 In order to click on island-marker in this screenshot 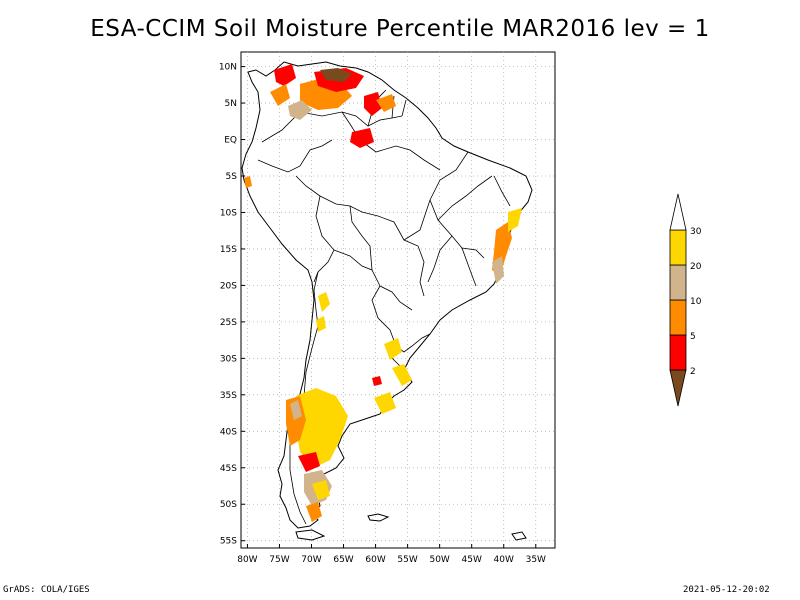, I will do `click(519, 536)`.